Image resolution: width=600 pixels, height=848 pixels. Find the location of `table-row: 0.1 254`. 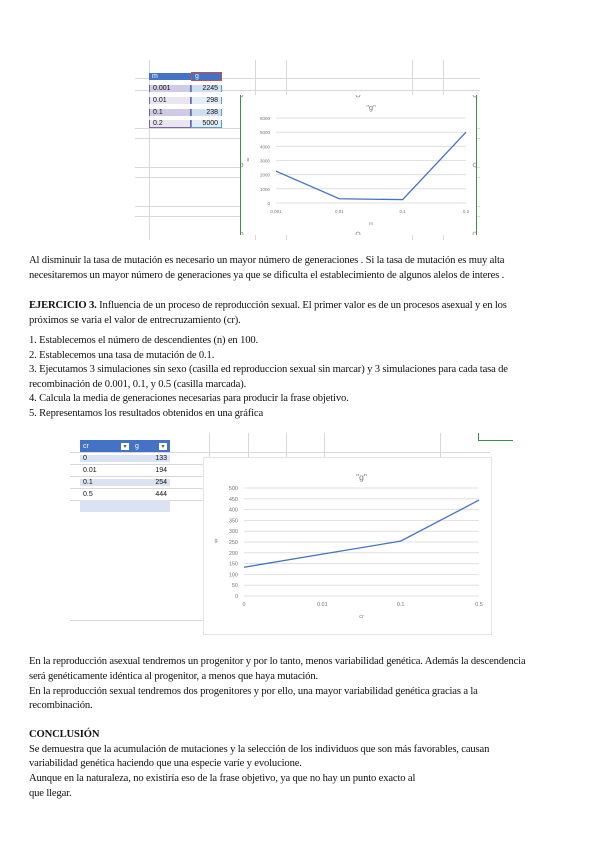

table-row: 0.1 254 is located at coordinates (125, 482).